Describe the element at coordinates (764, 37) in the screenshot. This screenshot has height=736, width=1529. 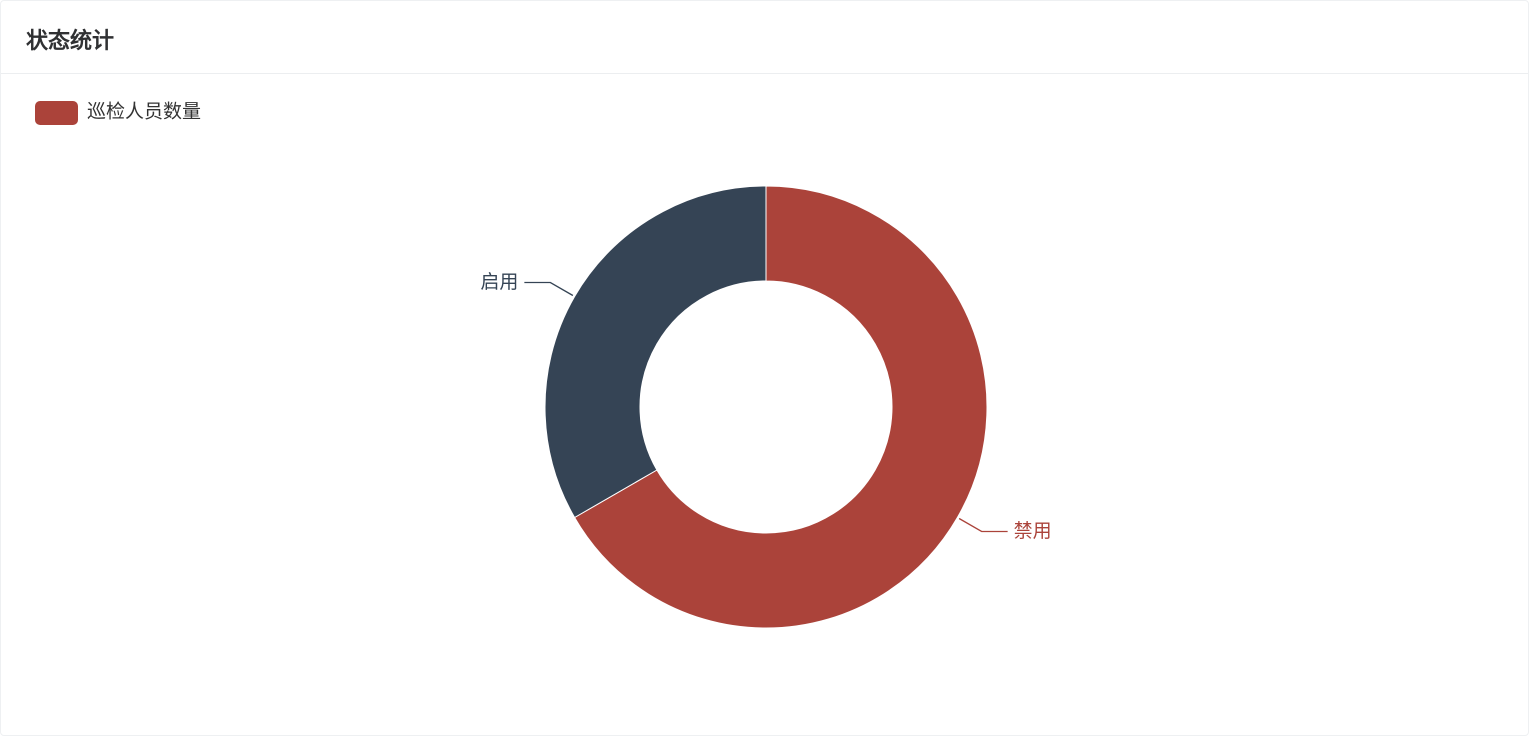
I see `card-header: 状态统计` at that location.